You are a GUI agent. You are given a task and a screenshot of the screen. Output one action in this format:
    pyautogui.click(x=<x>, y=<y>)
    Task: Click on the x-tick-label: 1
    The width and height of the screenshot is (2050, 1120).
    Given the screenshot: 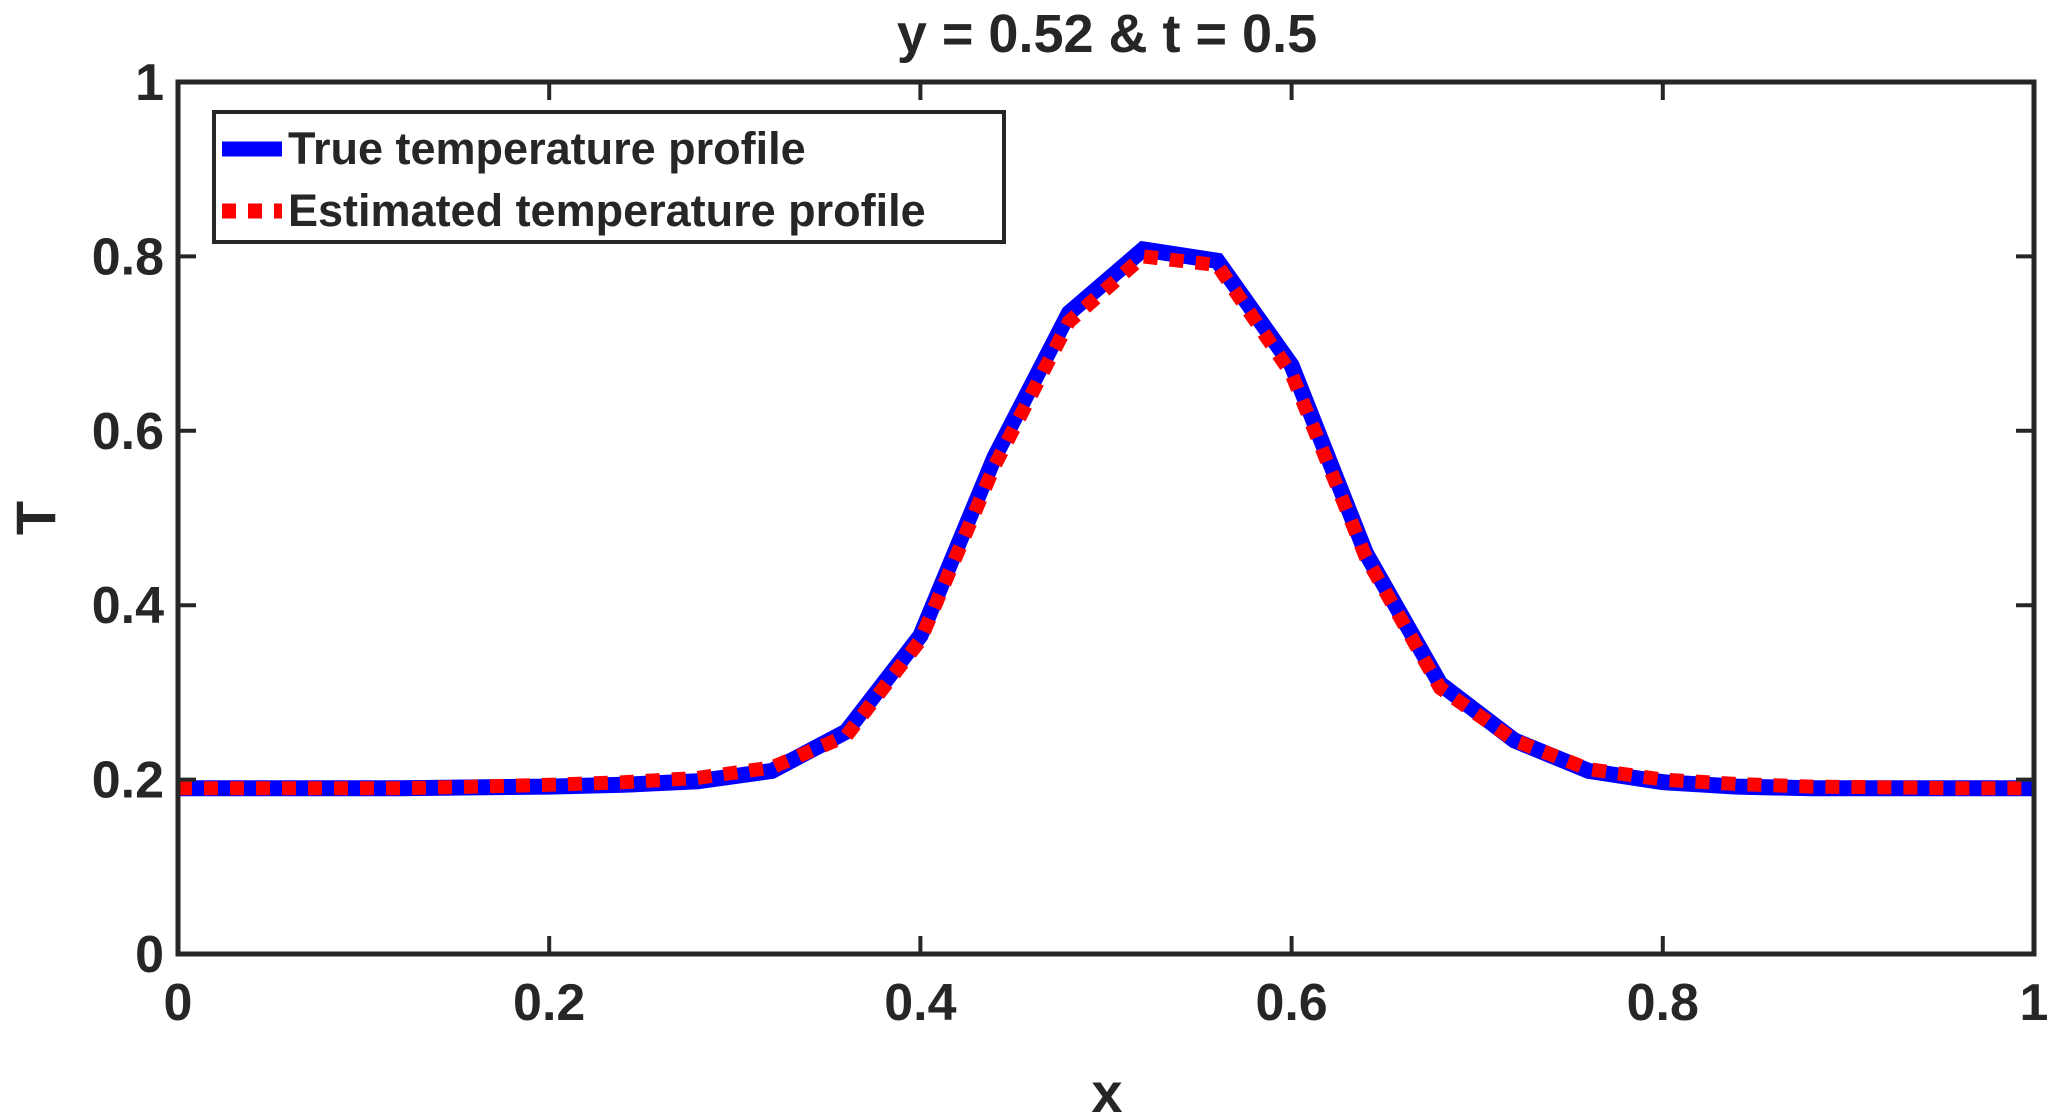 What is the action you would take?
    pyautogui.click(x=2034, y=1003)
    